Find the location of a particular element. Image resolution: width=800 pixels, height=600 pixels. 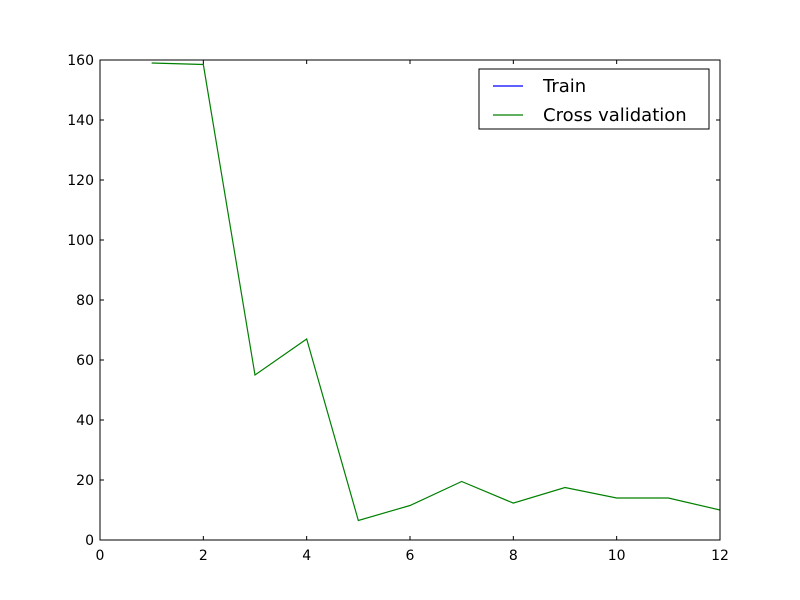

y-tick-label: 0 is located at coordinates (89, 541).